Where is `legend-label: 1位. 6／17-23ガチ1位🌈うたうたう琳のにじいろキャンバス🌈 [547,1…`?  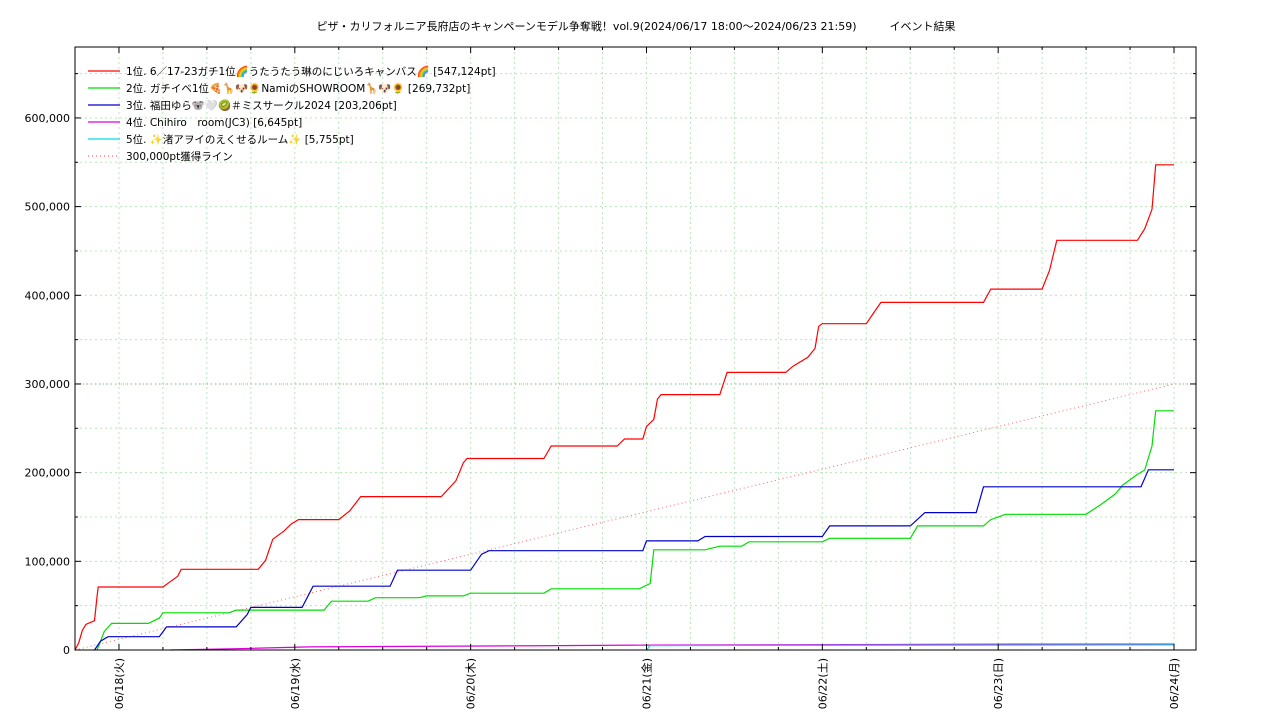 legend-label: 1位. 6／17-23ガチ1位🌈うたうたう琳のにじいろキャンバス🌈 [547,1… is located at coordinates (311, 71).